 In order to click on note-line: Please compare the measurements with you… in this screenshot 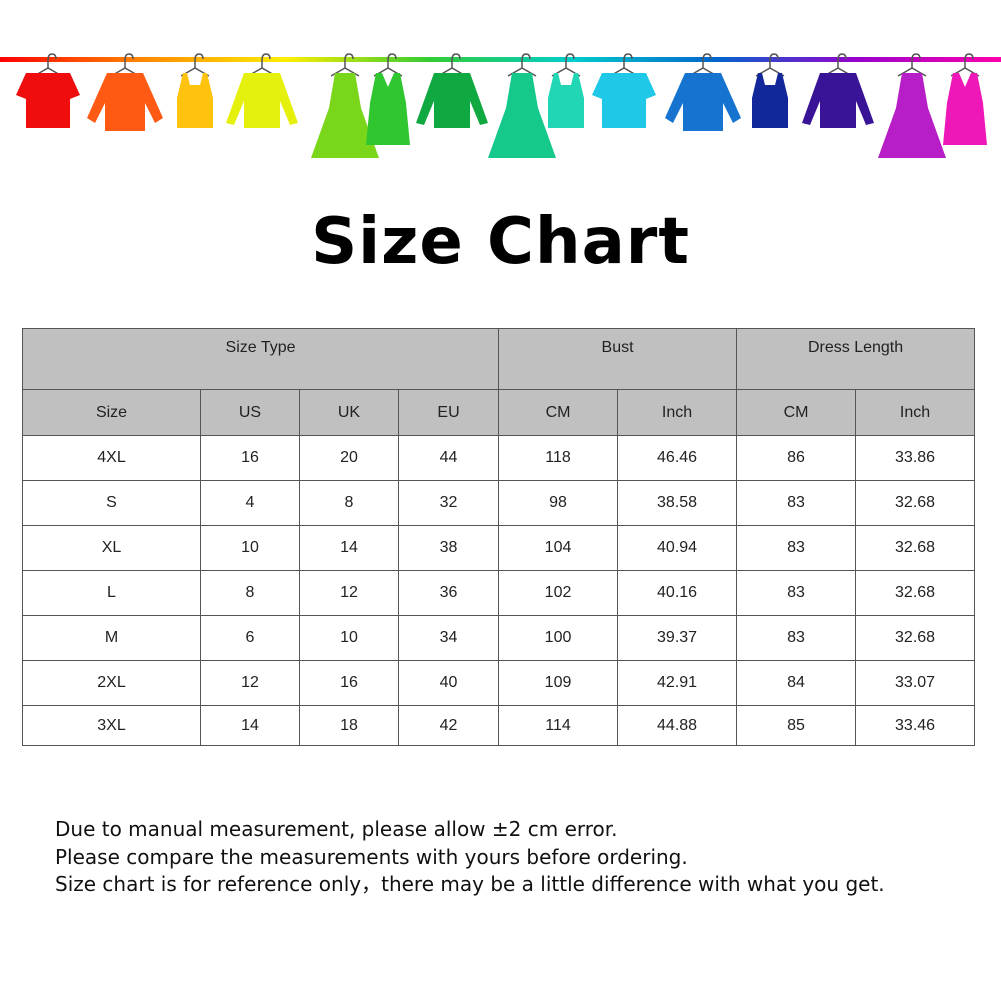, I will do `click(371, 856)`.